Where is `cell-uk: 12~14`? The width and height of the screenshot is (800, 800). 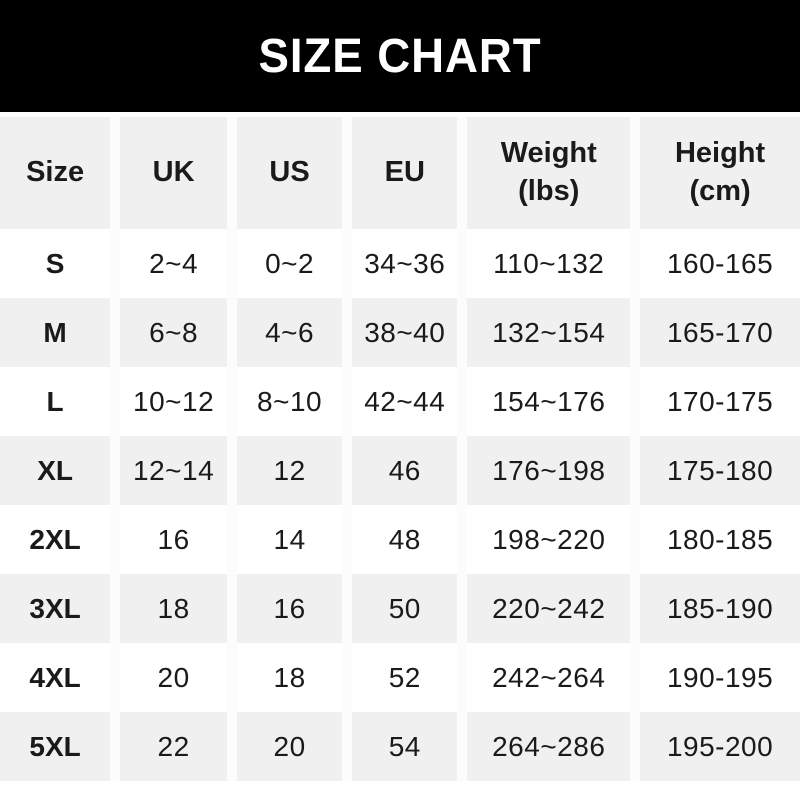 cell-uk: 12~14 is located at coordinates (171, 470).